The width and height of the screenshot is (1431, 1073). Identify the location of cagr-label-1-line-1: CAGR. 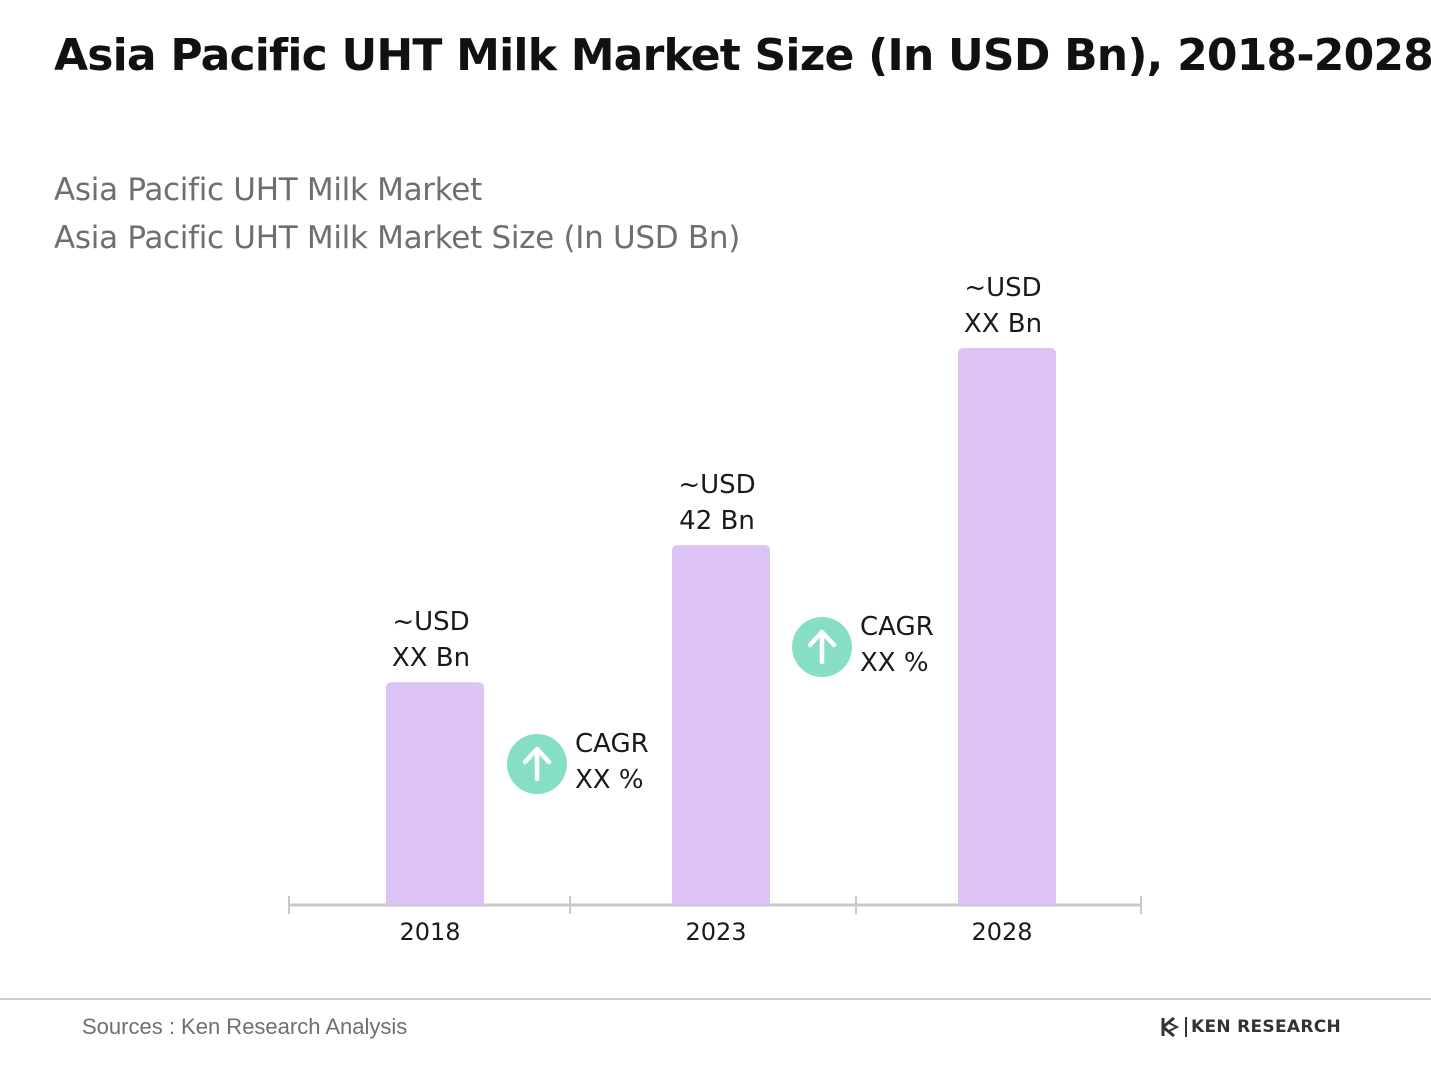
(612, 744).